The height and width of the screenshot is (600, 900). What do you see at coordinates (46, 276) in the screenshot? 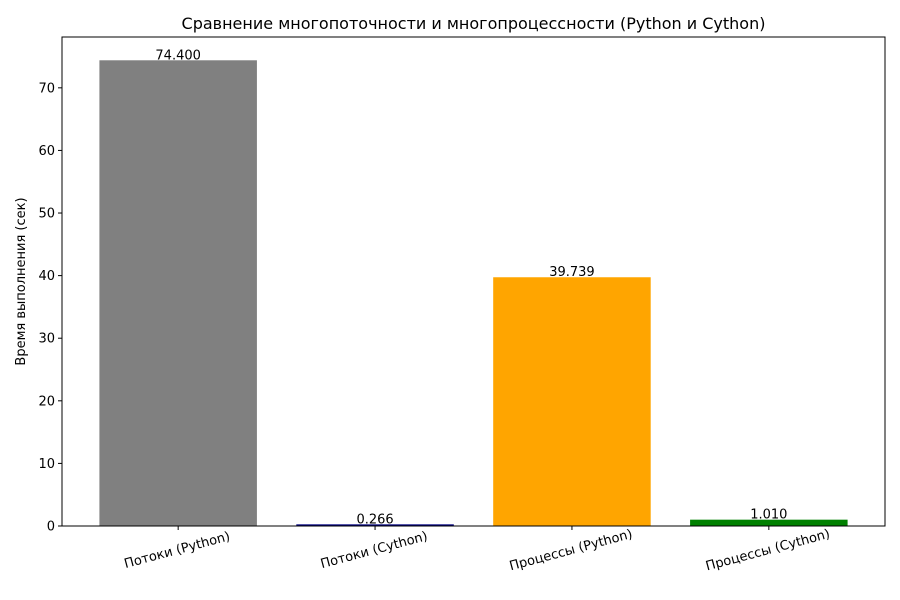
I see `y-tick-label: 40` at bounding box center [46, 276].